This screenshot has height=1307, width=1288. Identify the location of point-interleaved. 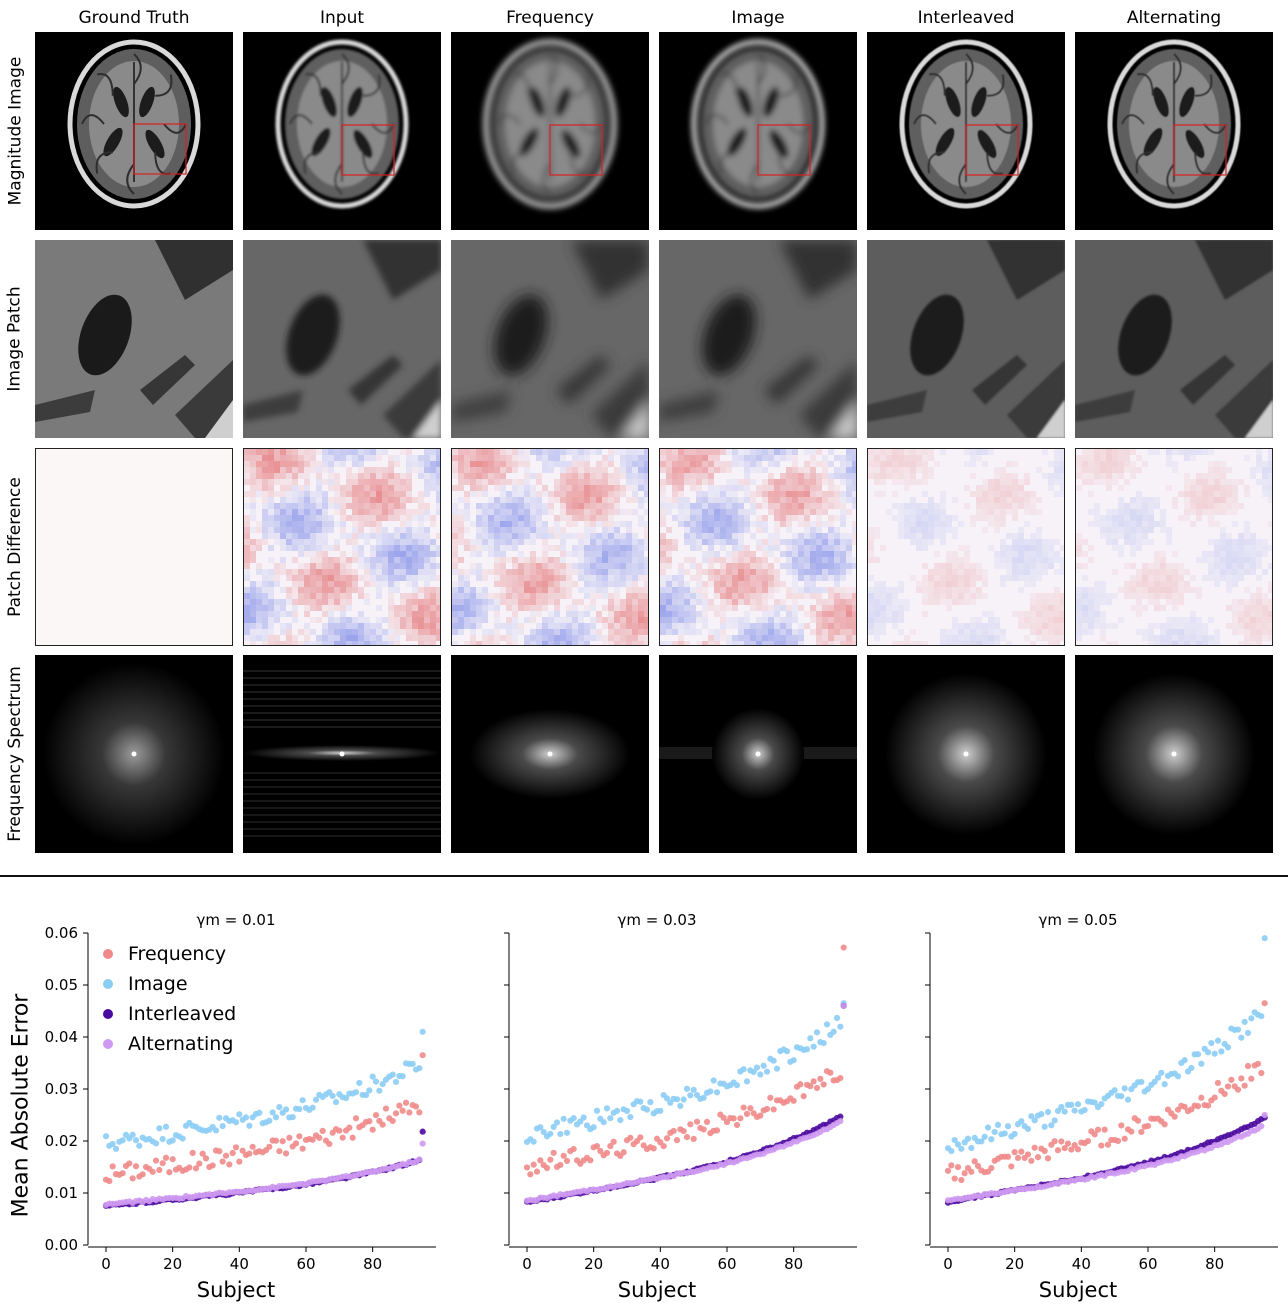
(422, 1131).